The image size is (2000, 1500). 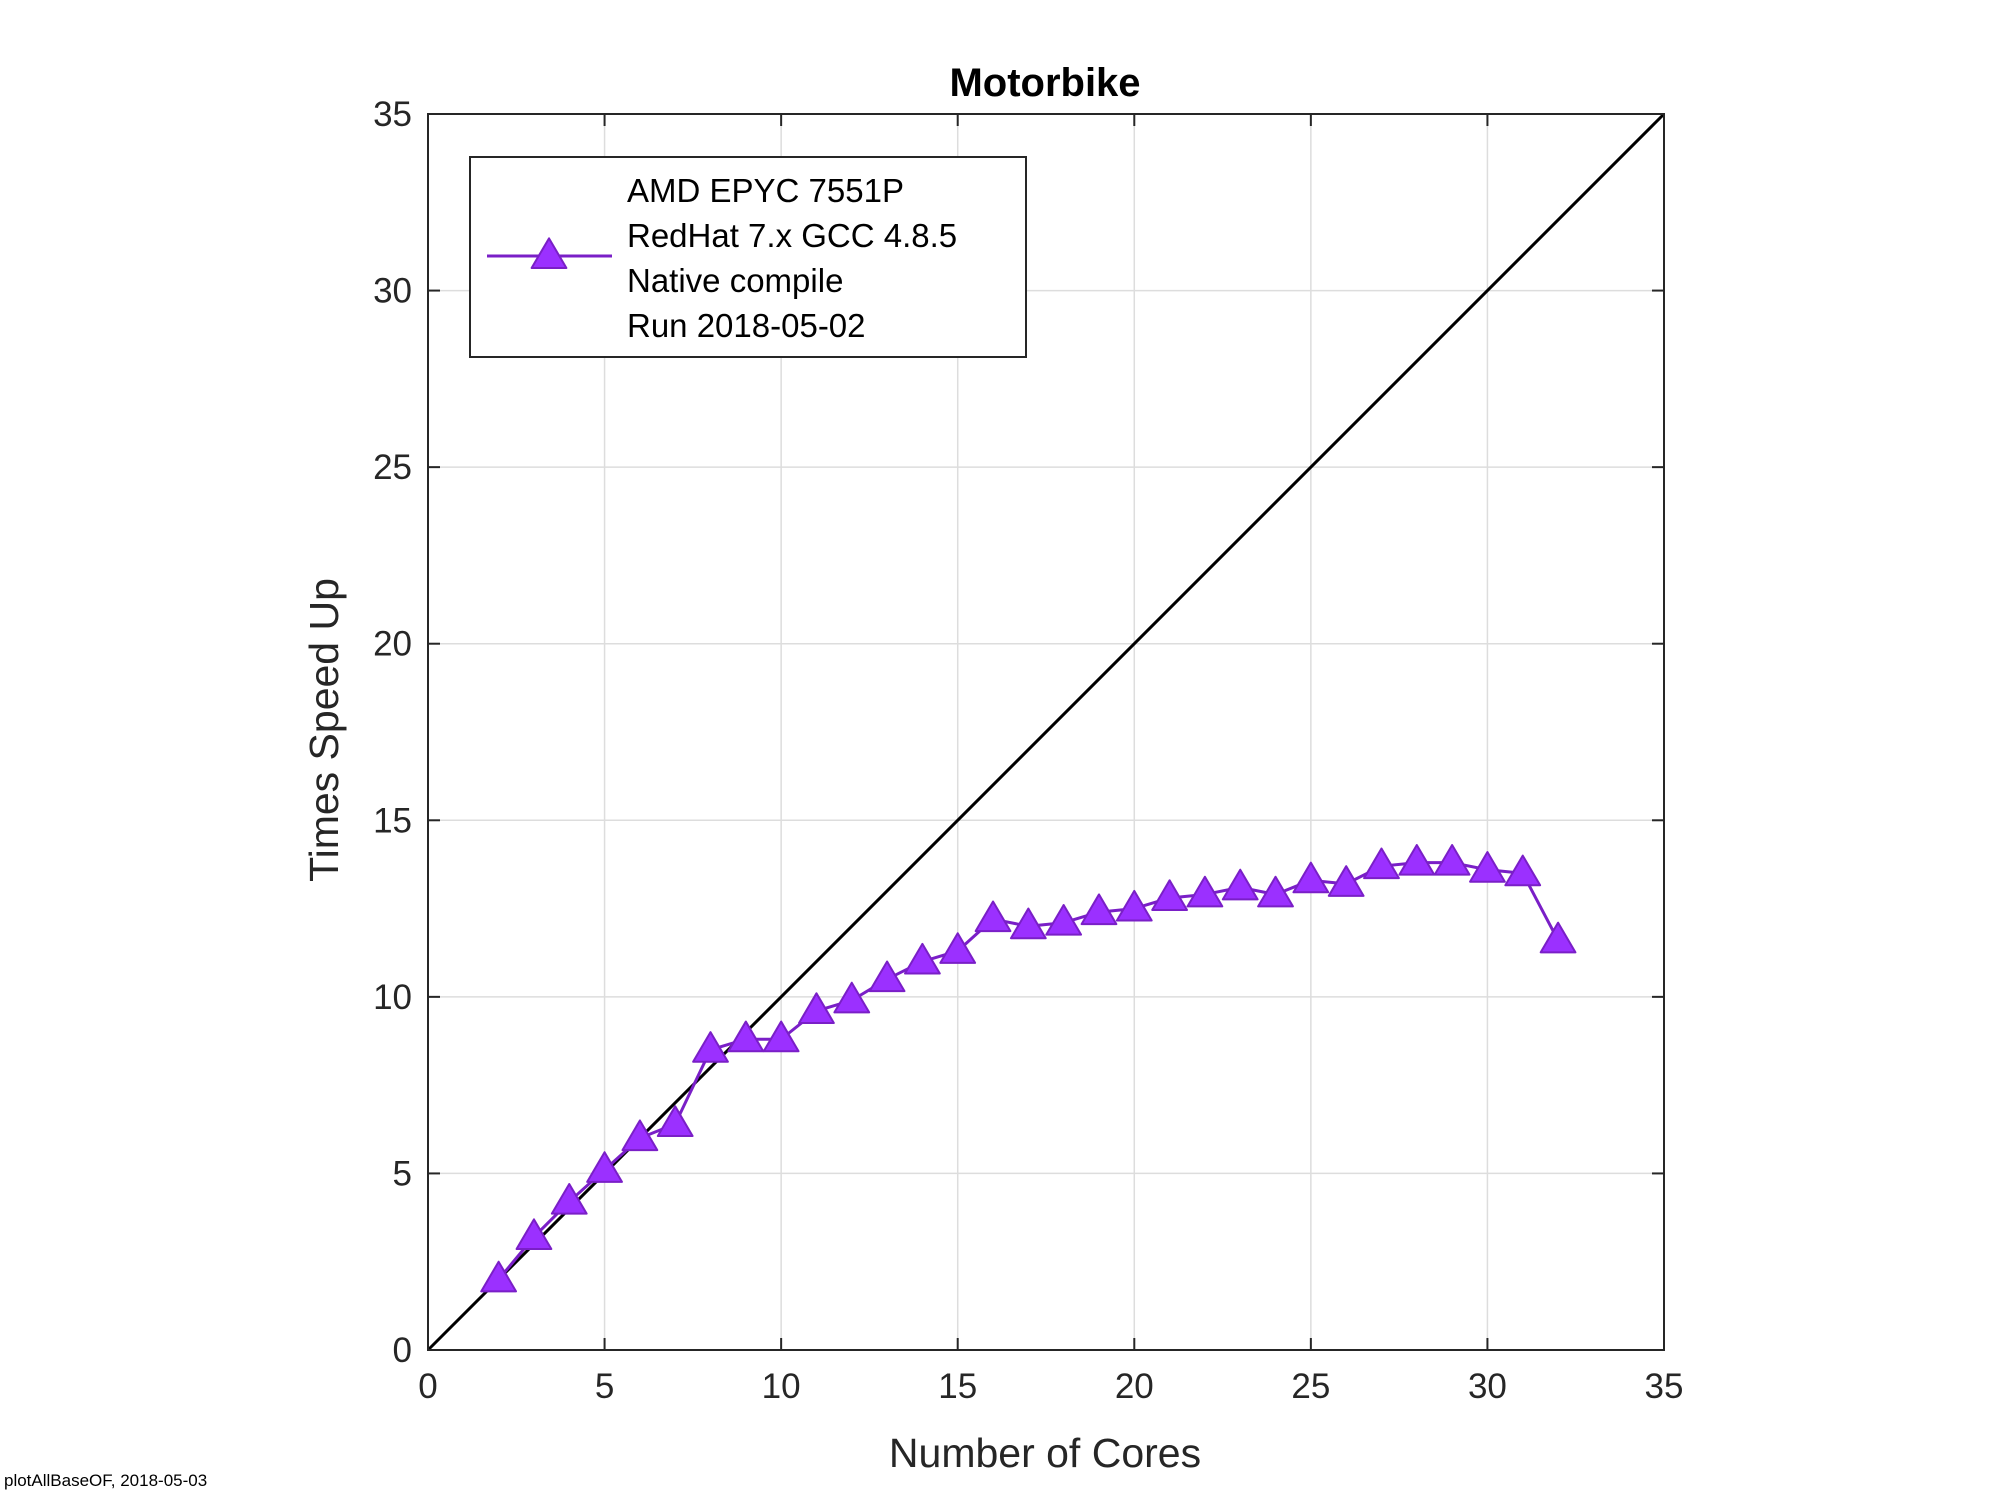 I want to click on y-tick-label: 35, so click(x=392, y=114).